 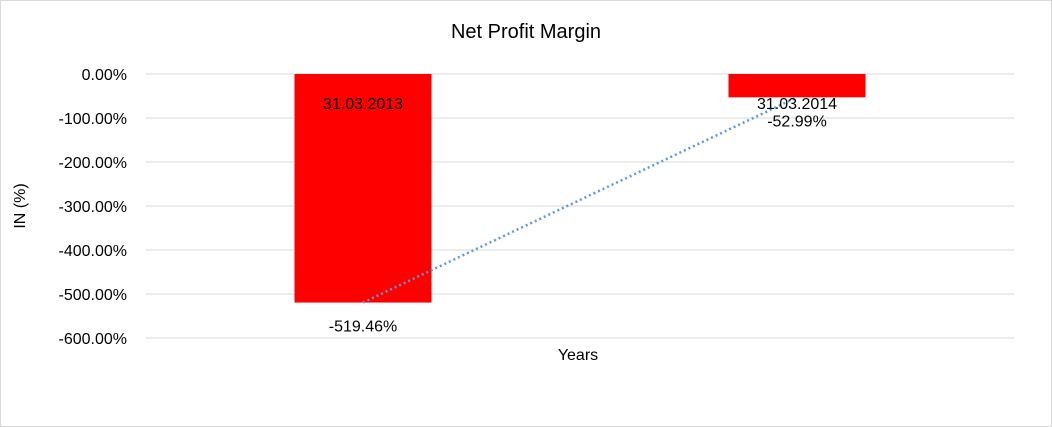 What do you see at coordinates (526, 32) in the screenshot?
I see `chart-title: Net Profit Margin` at bounding box center [526, 32].